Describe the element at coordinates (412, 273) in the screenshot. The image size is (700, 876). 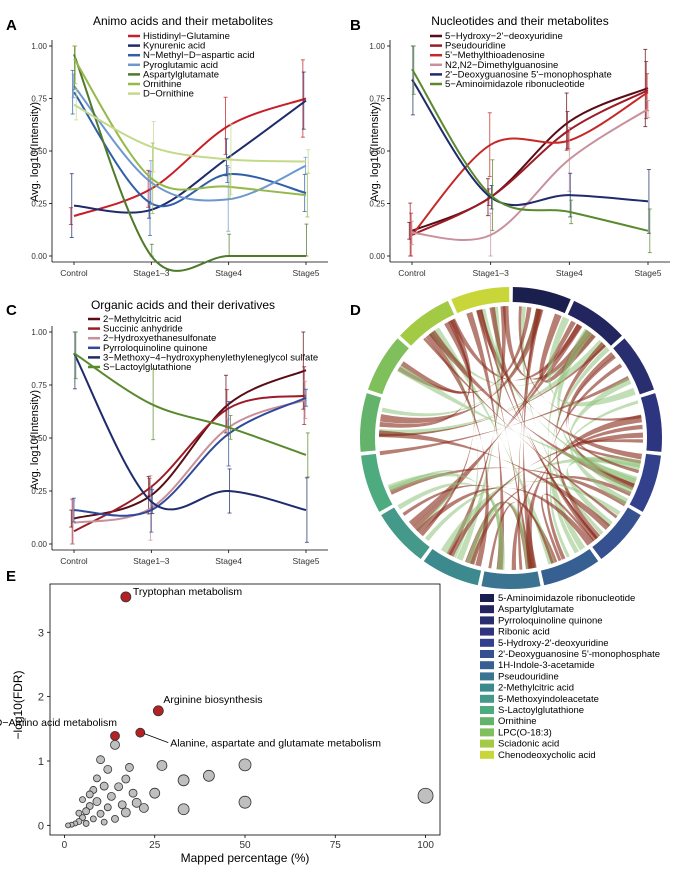
I see `x-tick-label: Control` at that location.